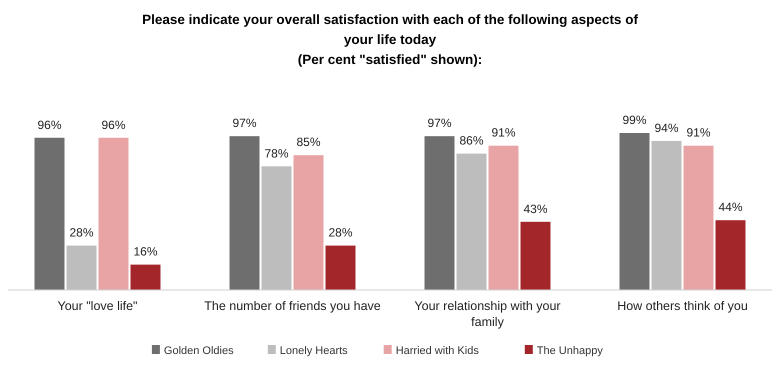 The width and height of the screenshot is (780, 388). Describe the element at coordinates (292, 306) in the screenshot. I see `x-tick-label: The number of friends you have` at that location.